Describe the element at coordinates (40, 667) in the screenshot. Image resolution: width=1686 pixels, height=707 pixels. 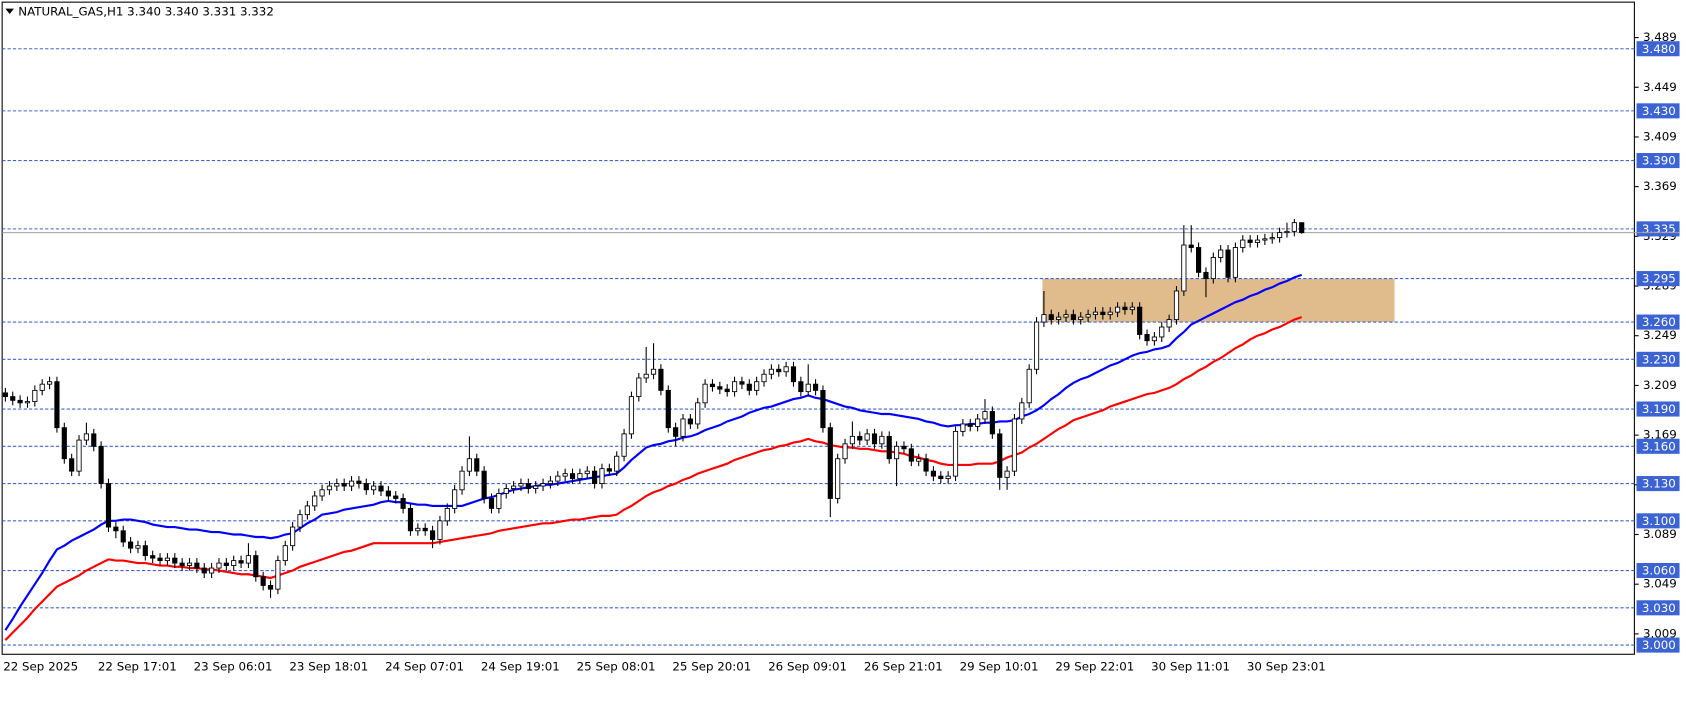
I see `x-tick-label: 22 Sep 2025` at that location.